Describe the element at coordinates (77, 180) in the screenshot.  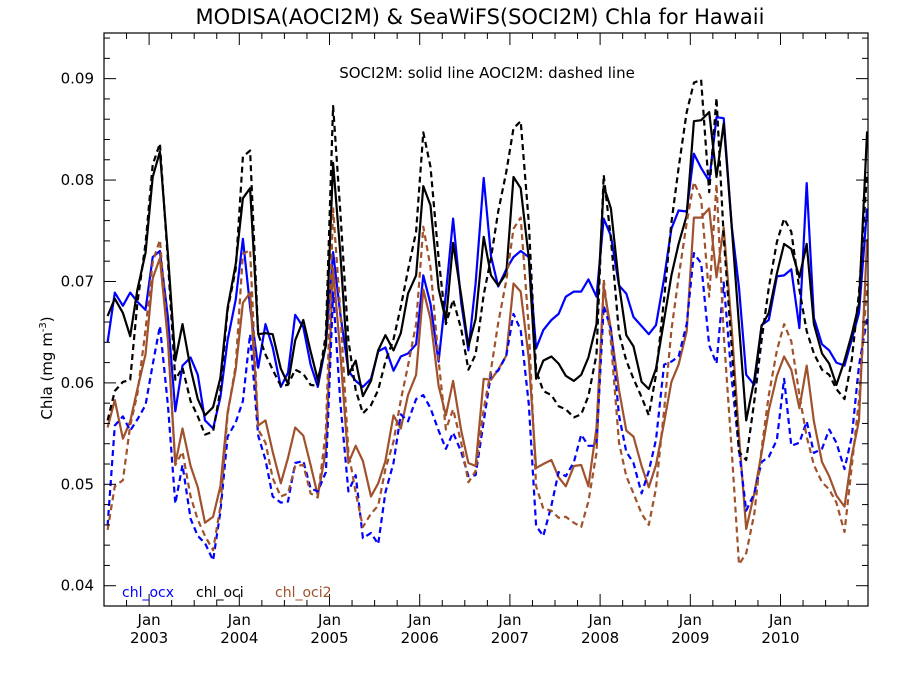
I see `y-tick-label: 0.08` at that location.